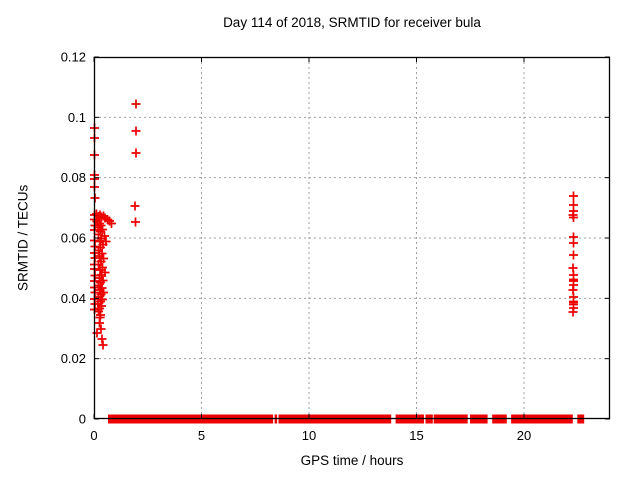 The image size is (640, 480). I want to click on x-tick-label: 0, so click(93, 435).